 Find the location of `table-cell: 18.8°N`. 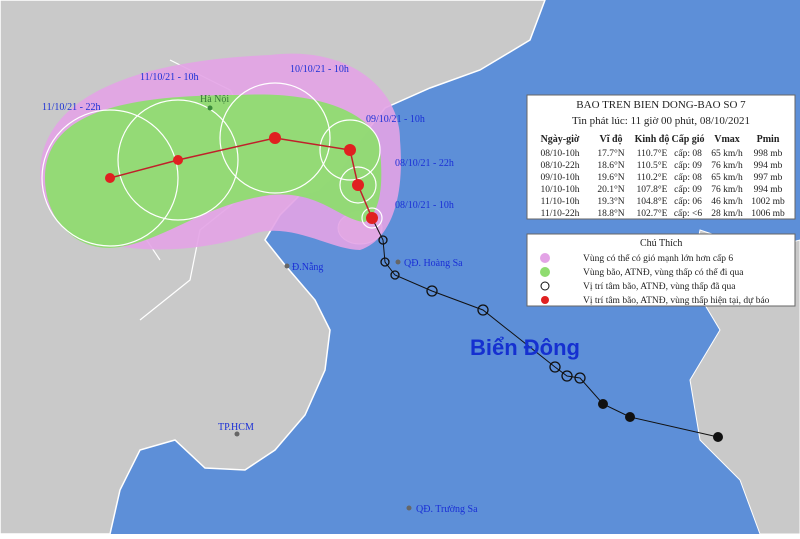

table-cell: 18.8°N is located at coordinates (610, 213).